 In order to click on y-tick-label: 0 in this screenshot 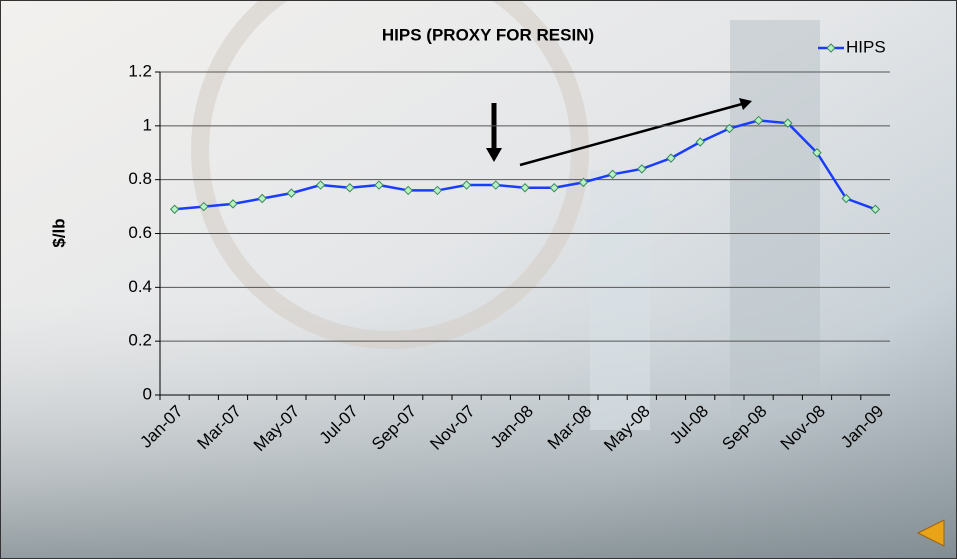, I will do `click(147, 393)`.